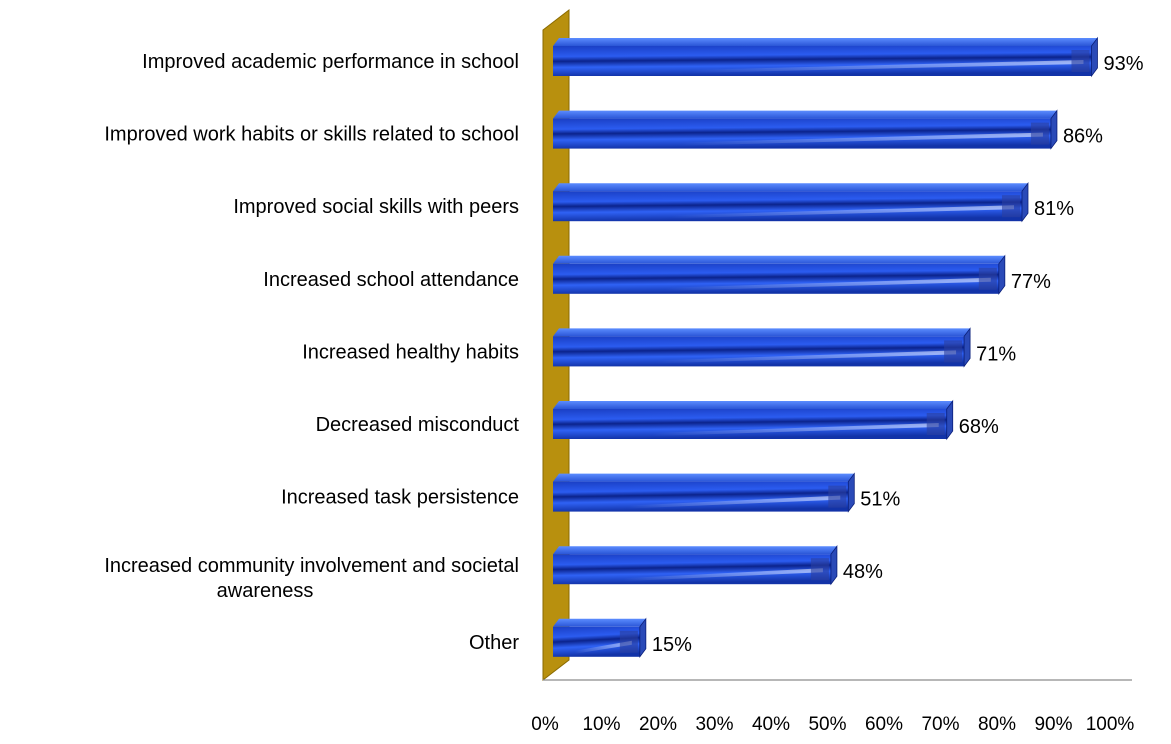 This screenshot has width=1171, height=744. Describe the element at coordinates (545, 724) in the screenshot. I see `x-tick-label: 0%` at that location.